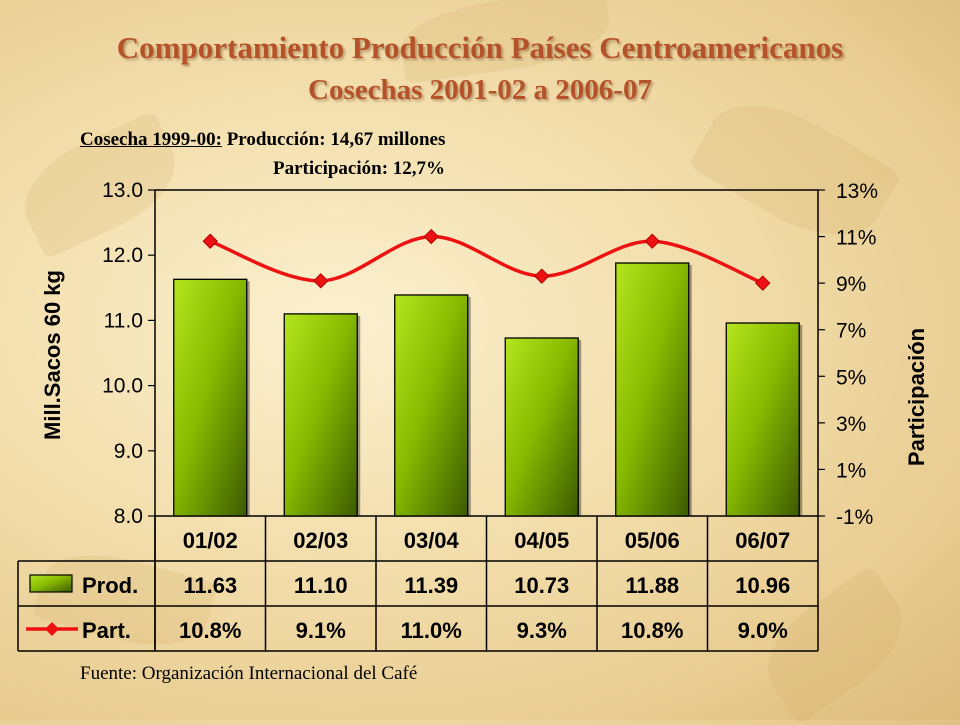 The image size is (960, 725). I want to click on category-label: 03/04, so click(432, 540).